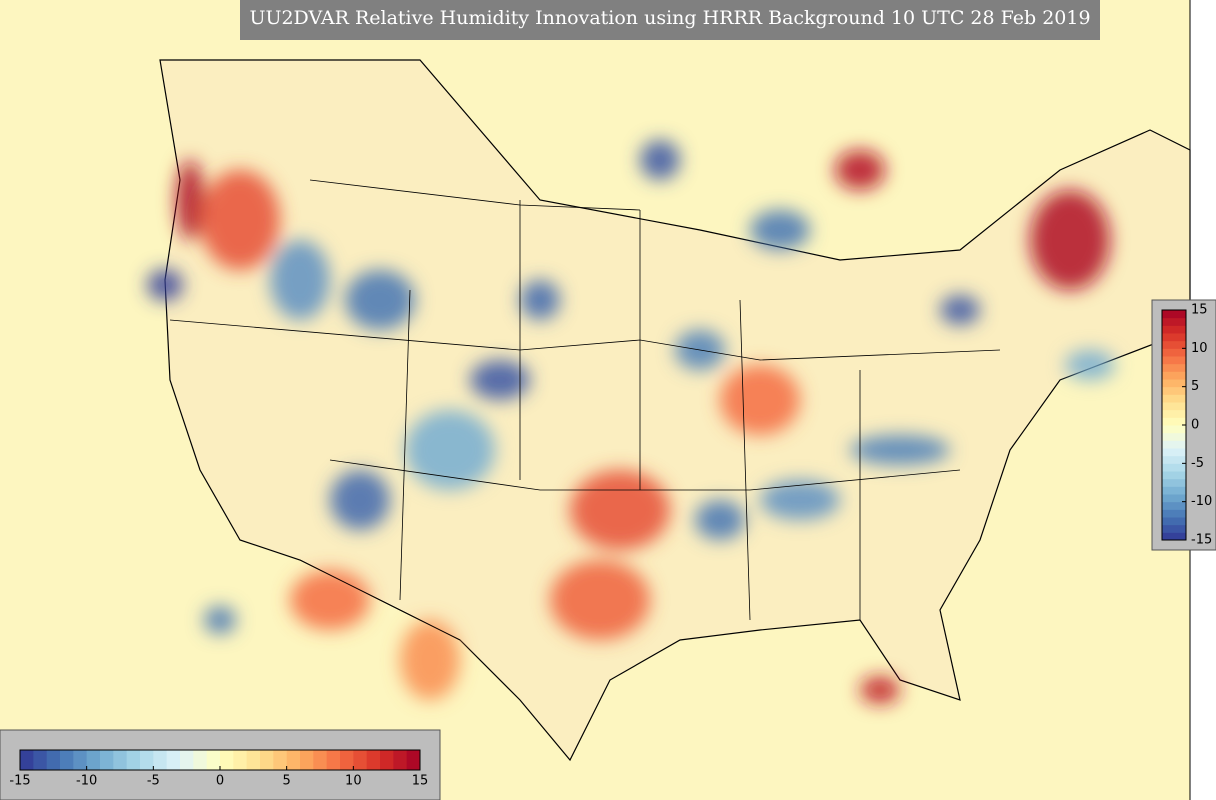 This screenshot has height=800, width=1216. I want to click on horizontal-colorbar: -15 -10 -5 0 5 10 15, so click(218, 769).